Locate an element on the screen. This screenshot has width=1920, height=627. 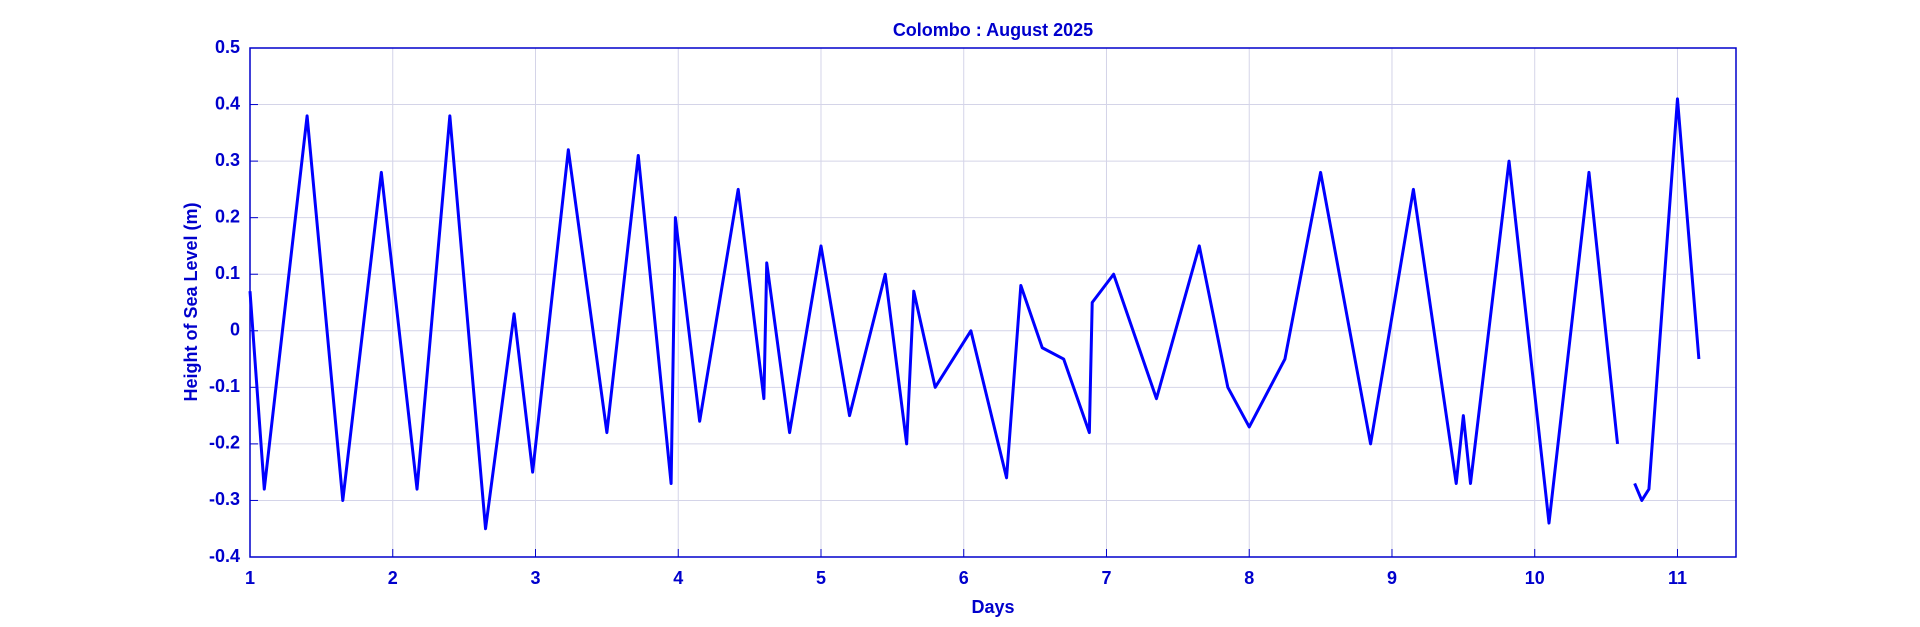
chart-title: Colombo : August 2025 is located at coordinates (993, 30).